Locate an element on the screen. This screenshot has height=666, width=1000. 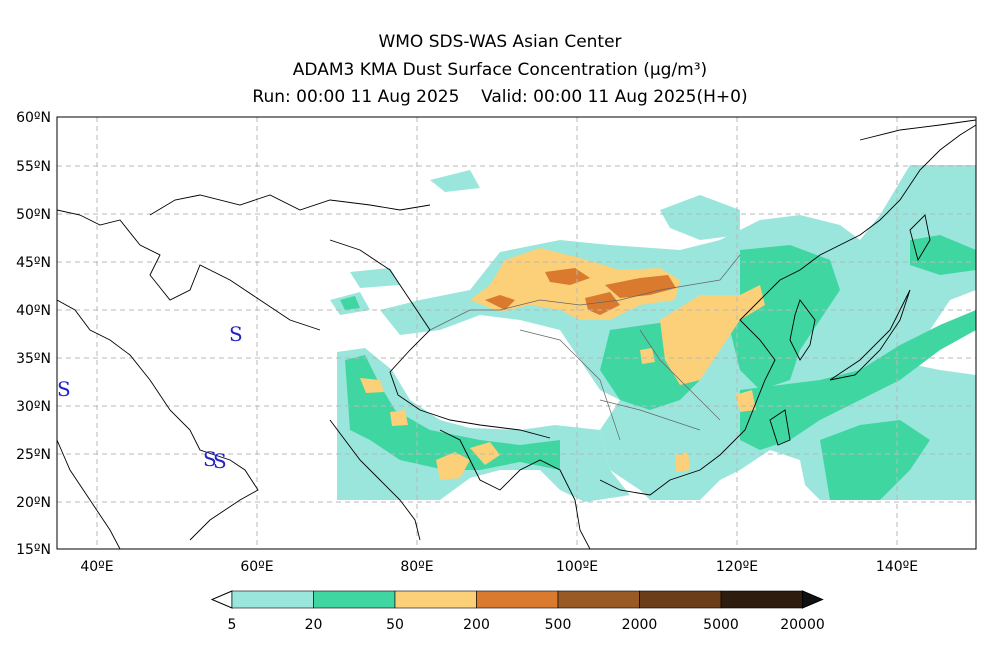
lat-label: 50ºN is located at coordinates (33, 215).